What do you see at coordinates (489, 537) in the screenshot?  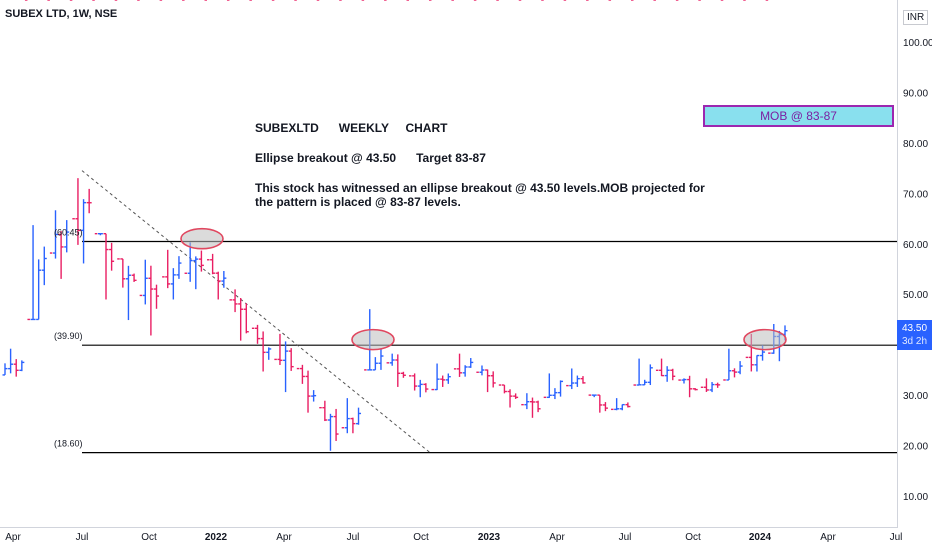 I see `x-tick-label: 2023` at bounding box center [489, 537].